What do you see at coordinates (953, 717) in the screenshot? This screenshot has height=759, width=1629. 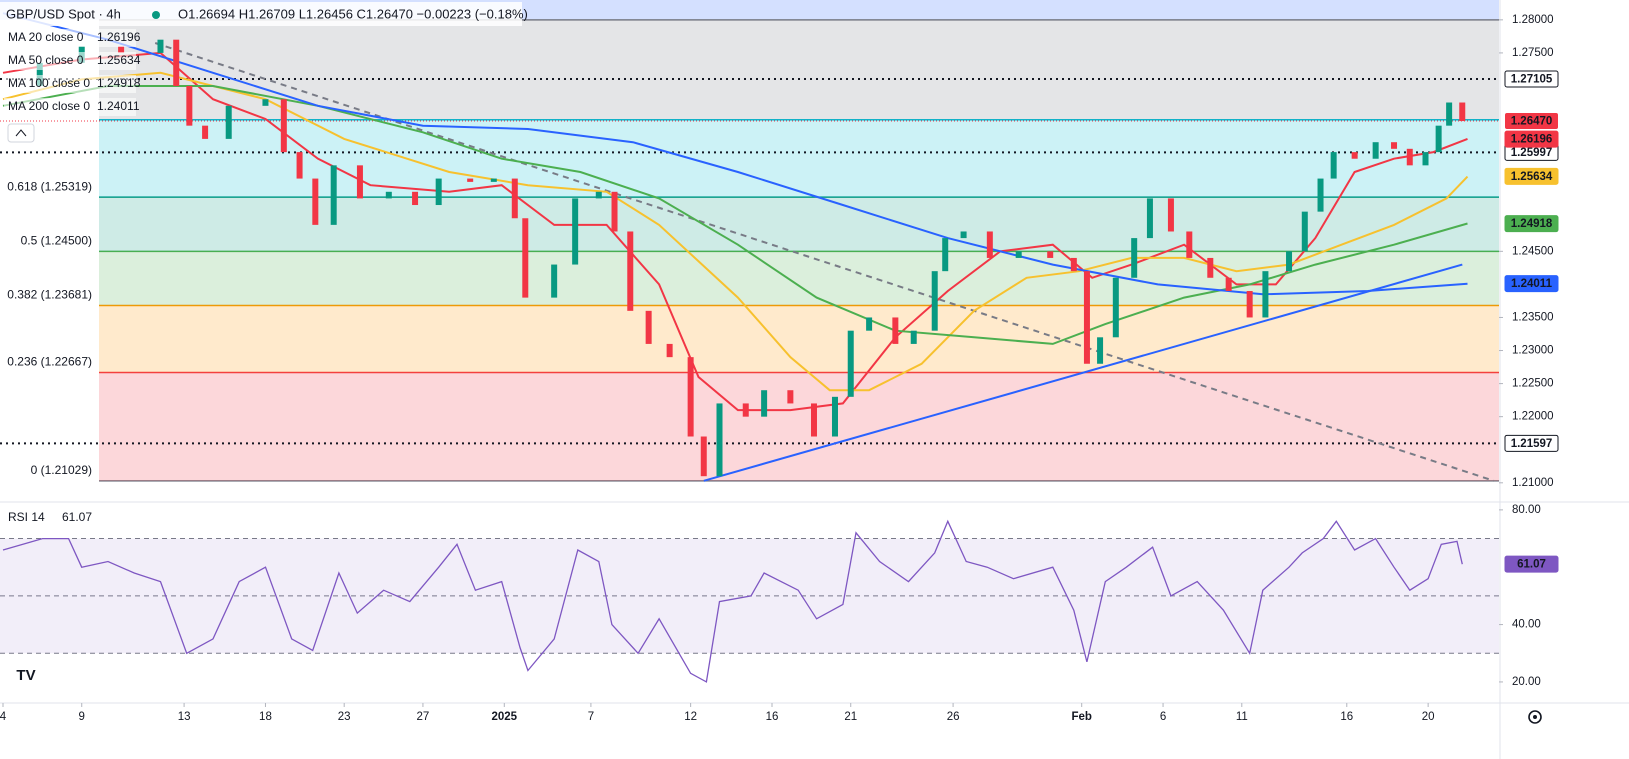 I see `x-tick-label: 26` at bounding box center [953, 717].